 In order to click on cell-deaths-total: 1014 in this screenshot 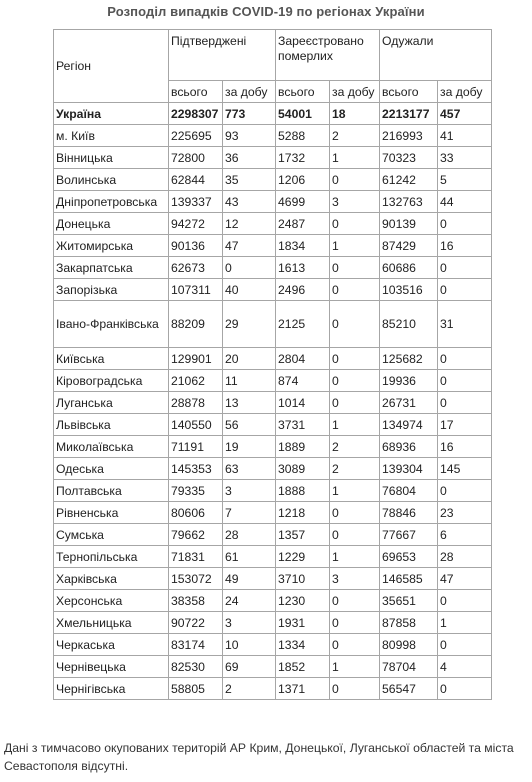, I will do `click(303, 402)`.